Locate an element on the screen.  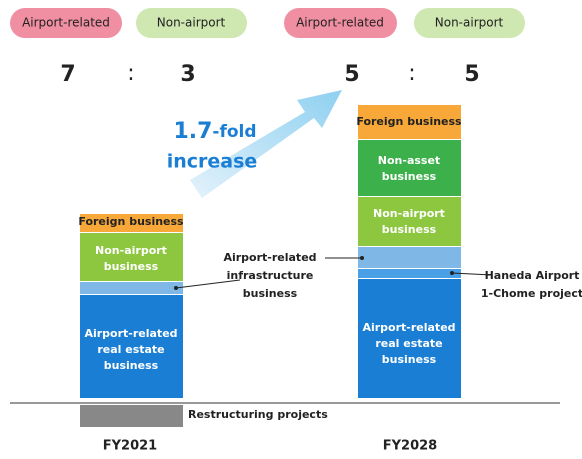
growth-text: 1.7-fold is located at coordinates (214, 131).